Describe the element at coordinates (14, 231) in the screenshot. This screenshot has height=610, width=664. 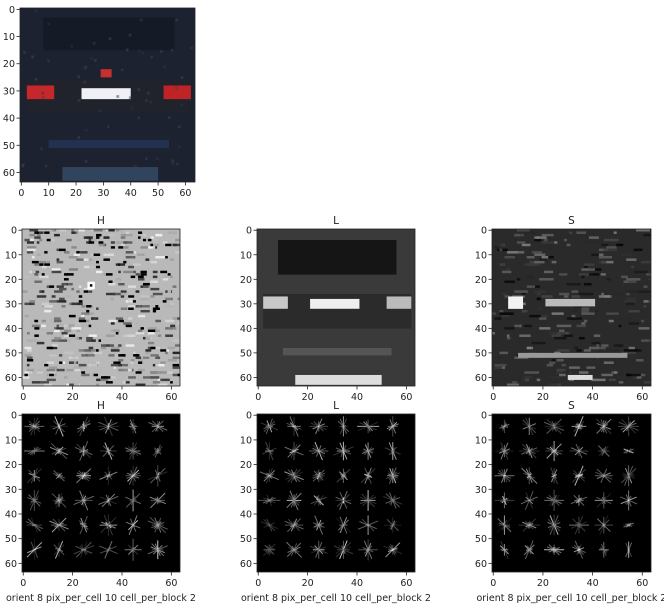
I see `y-tick-label: 0` at that location.